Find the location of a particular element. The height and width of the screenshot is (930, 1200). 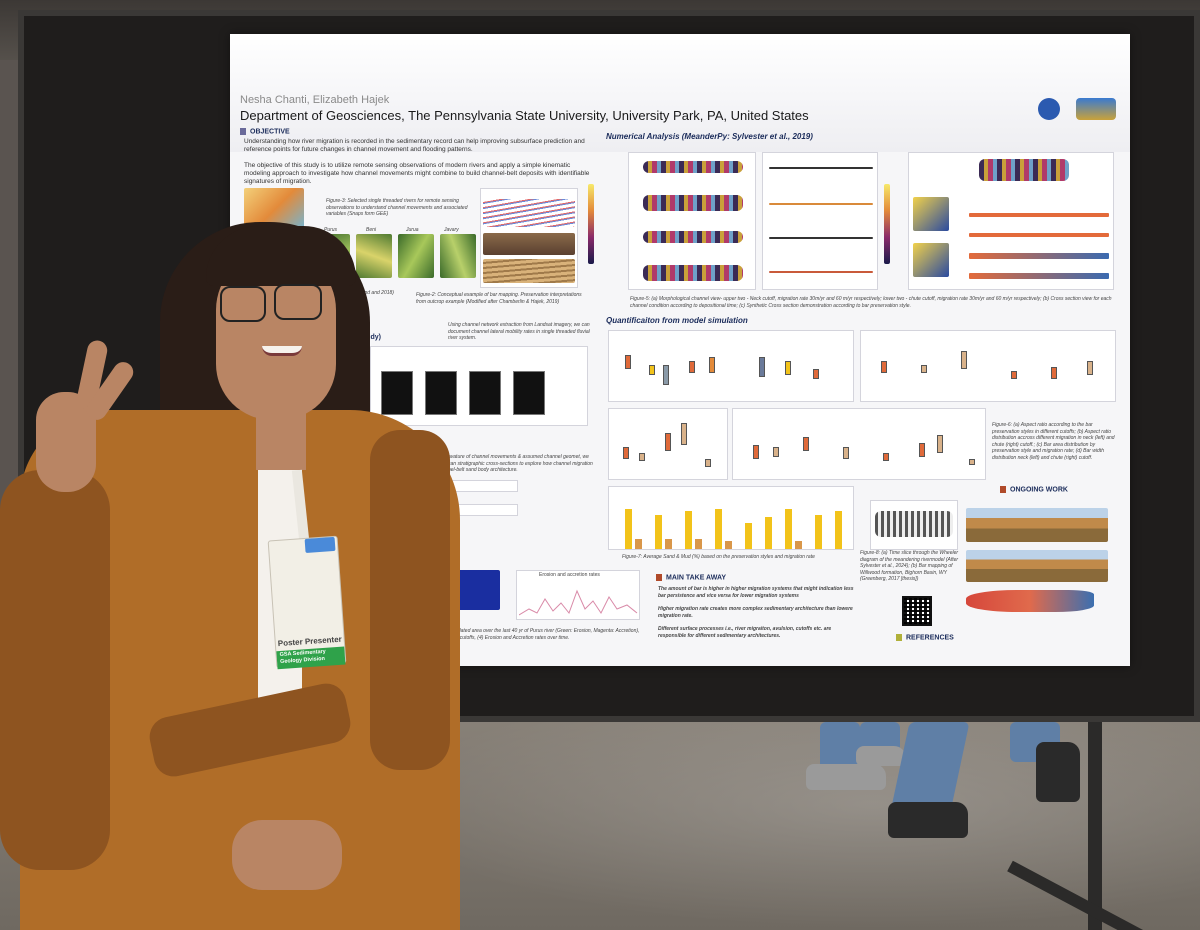

river-image-javary is located at coordinates (458, 256).